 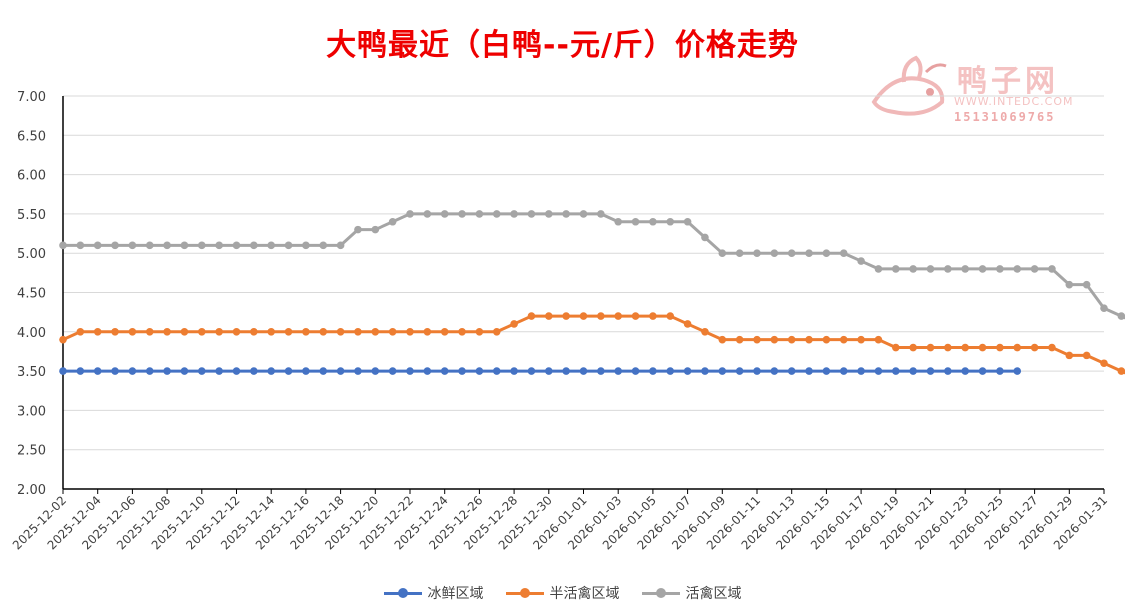 I want to click on legend-item-ice-fresh: 冰鲜区域, so click(x=433, y=593).